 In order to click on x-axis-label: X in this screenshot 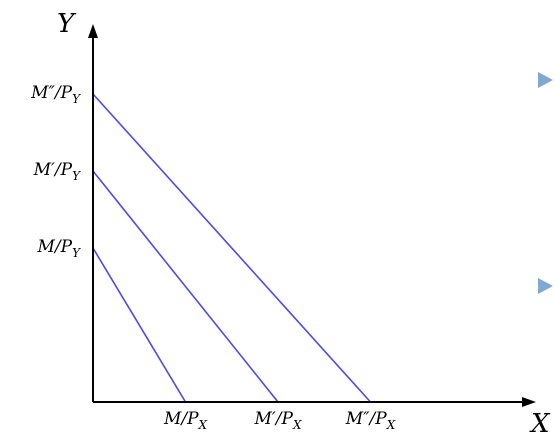, I will do `click(540, 422)`.